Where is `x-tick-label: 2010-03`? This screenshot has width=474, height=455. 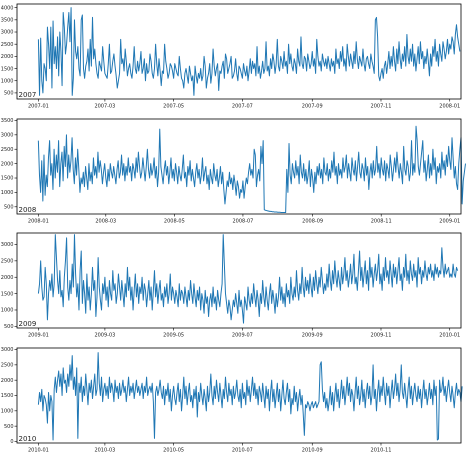
x-tick-label: 2010-03 is located at coordinates (104, 451).